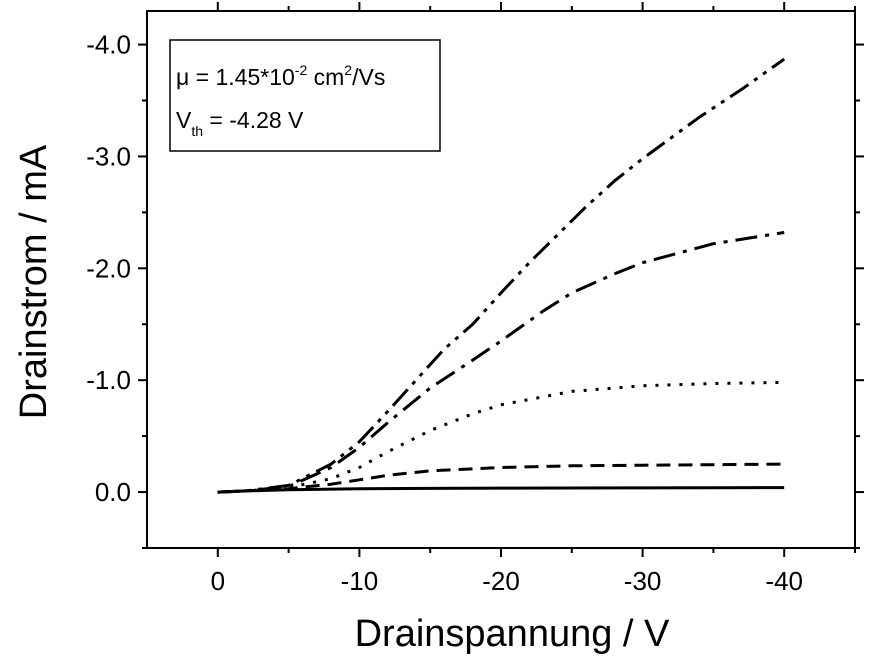 Image resolution: width=872 pixels, height=659 pixels. I want to click on threshold-label: Vth = -4.28 V, so click(240, 123).